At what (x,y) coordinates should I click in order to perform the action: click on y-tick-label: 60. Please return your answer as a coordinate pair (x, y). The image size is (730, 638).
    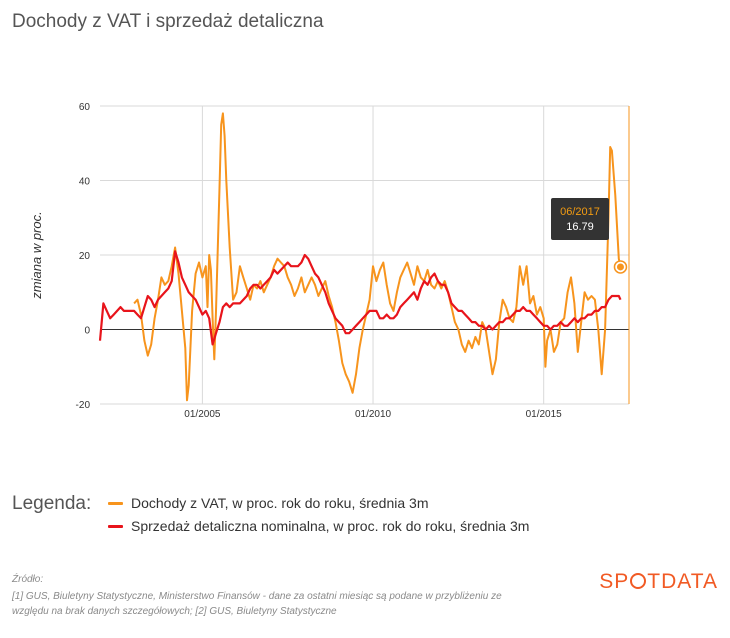
    Looking at the image, I should click on (85, 107).